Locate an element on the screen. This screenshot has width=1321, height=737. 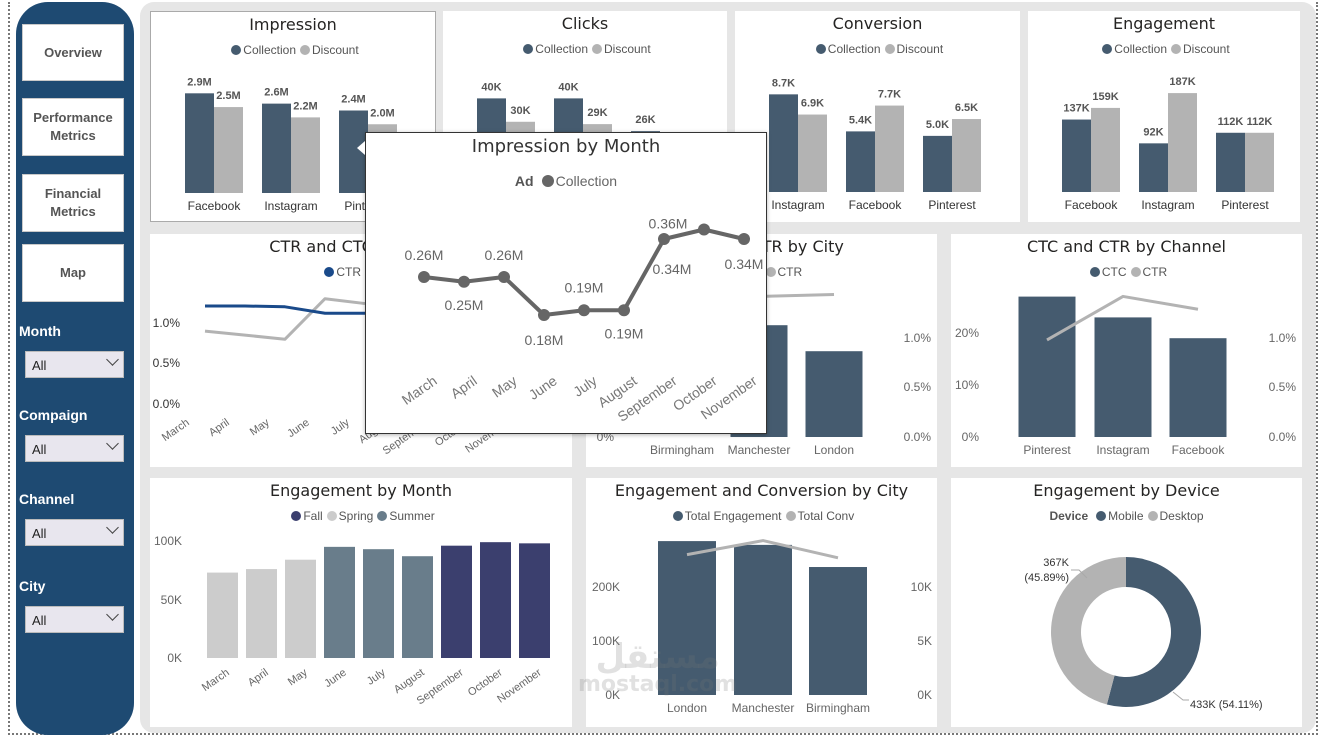
data-label: 0.34M is located at coordinates (672, 269).